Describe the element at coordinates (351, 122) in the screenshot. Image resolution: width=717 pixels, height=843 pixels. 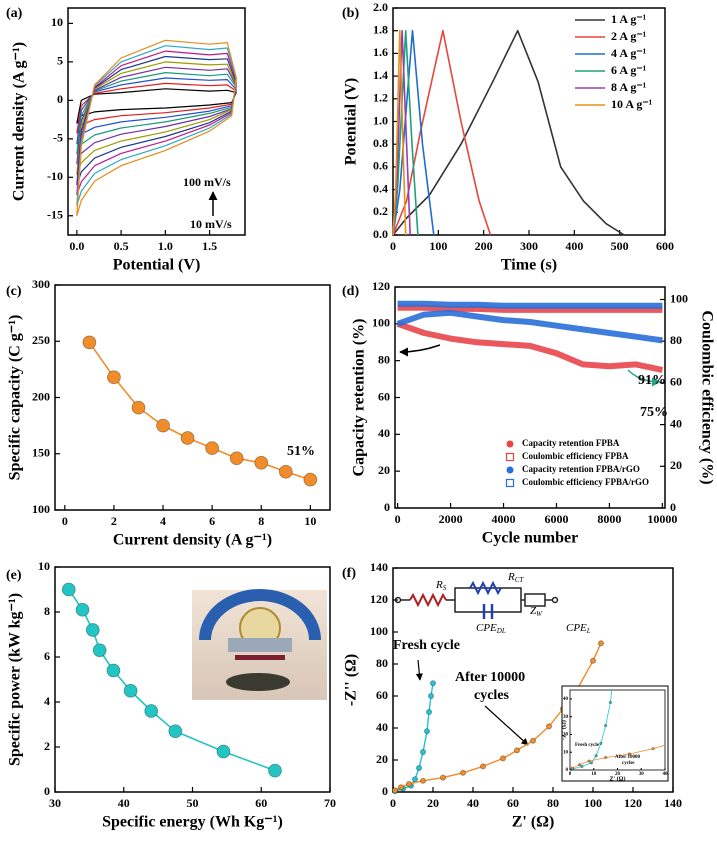
I see `y-axis-label: Potential (V)` at that location.